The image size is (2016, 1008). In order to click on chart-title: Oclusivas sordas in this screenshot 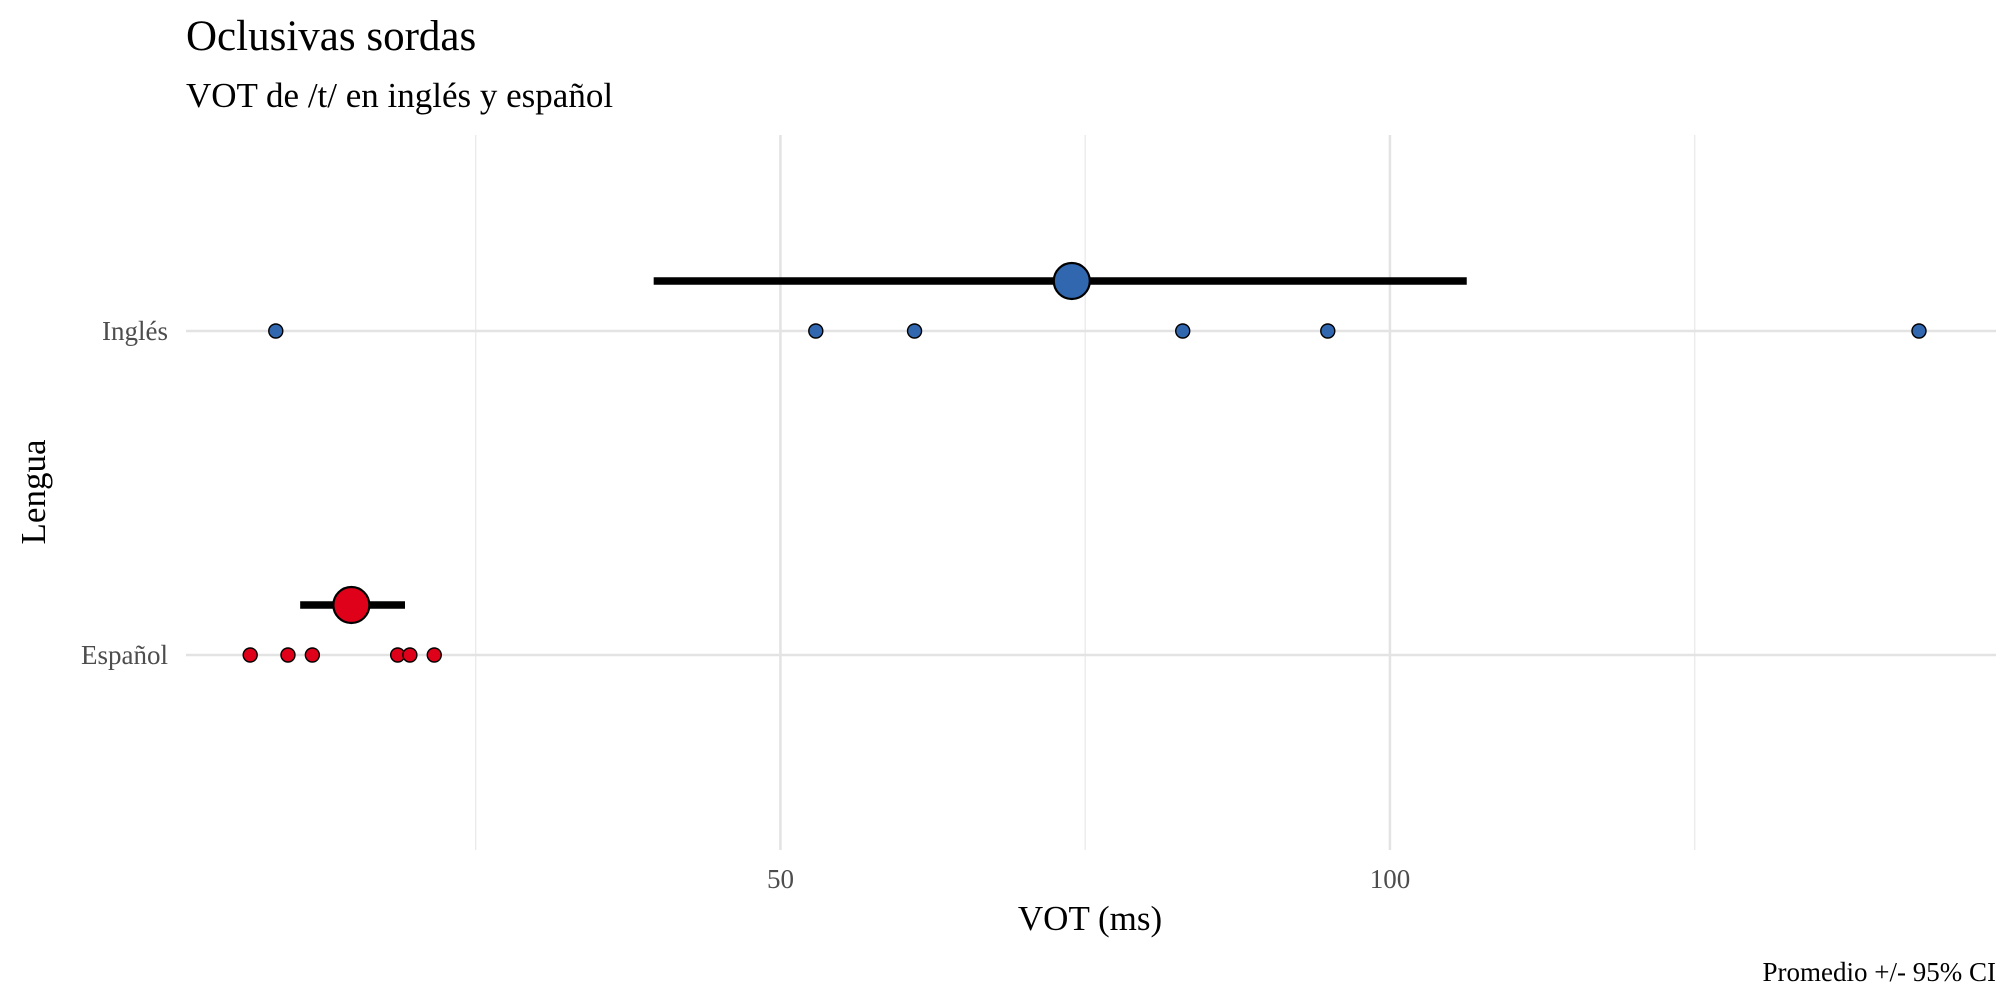, I will do `click(331, 36)`.